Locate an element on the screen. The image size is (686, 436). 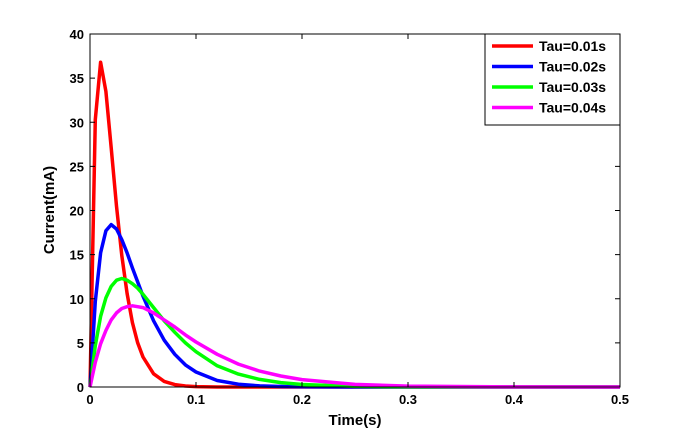
y-tick-label: 35 is located at coordinates (77, 78).